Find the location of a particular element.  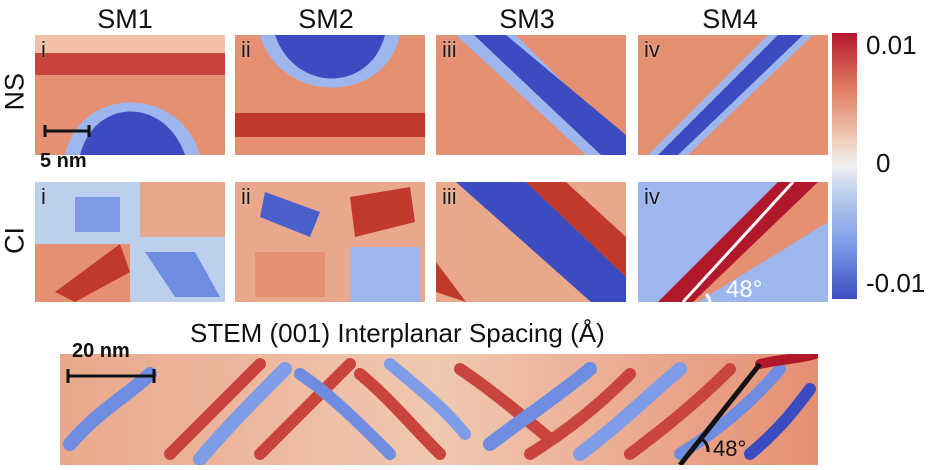

ns-sm2-map is located at coordinates (330, 95).